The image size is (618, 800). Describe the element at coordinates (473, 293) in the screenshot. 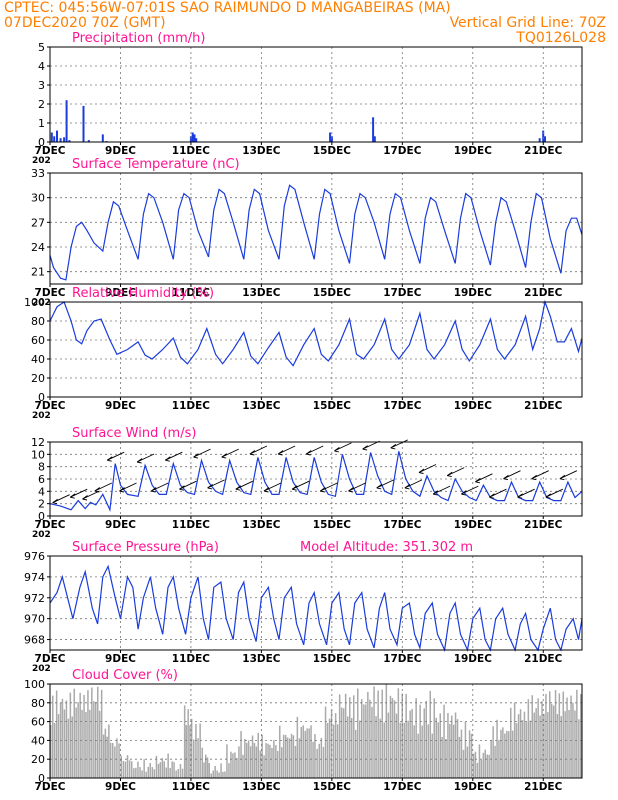

I see `x-tick-label: 19DEC` at that location.